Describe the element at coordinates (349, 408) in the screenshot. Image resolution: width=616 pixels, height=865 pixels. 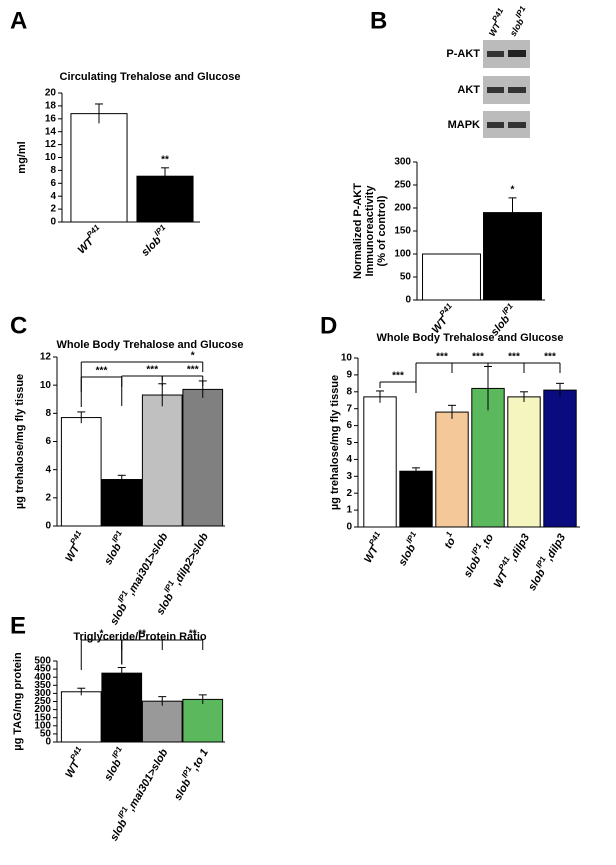
I see `y-tick-label: 7` at that location.